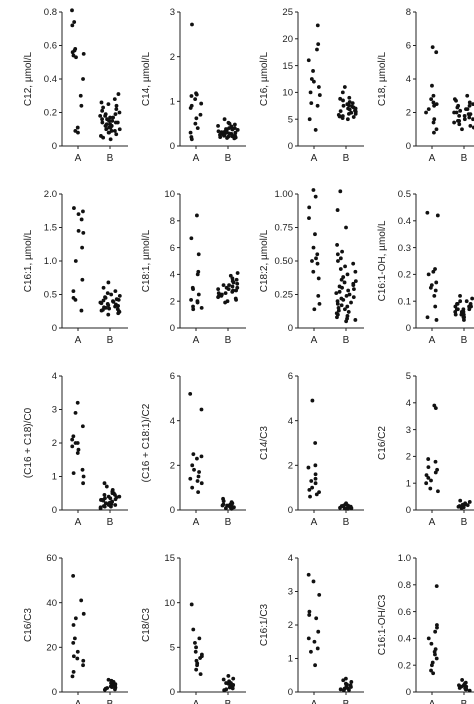 Image resolution: width=474 pixels, height=704 pixels. Describe the element at coordinates (51, 558) in the screenshot. I see `y-tick-label: 60` at that location.